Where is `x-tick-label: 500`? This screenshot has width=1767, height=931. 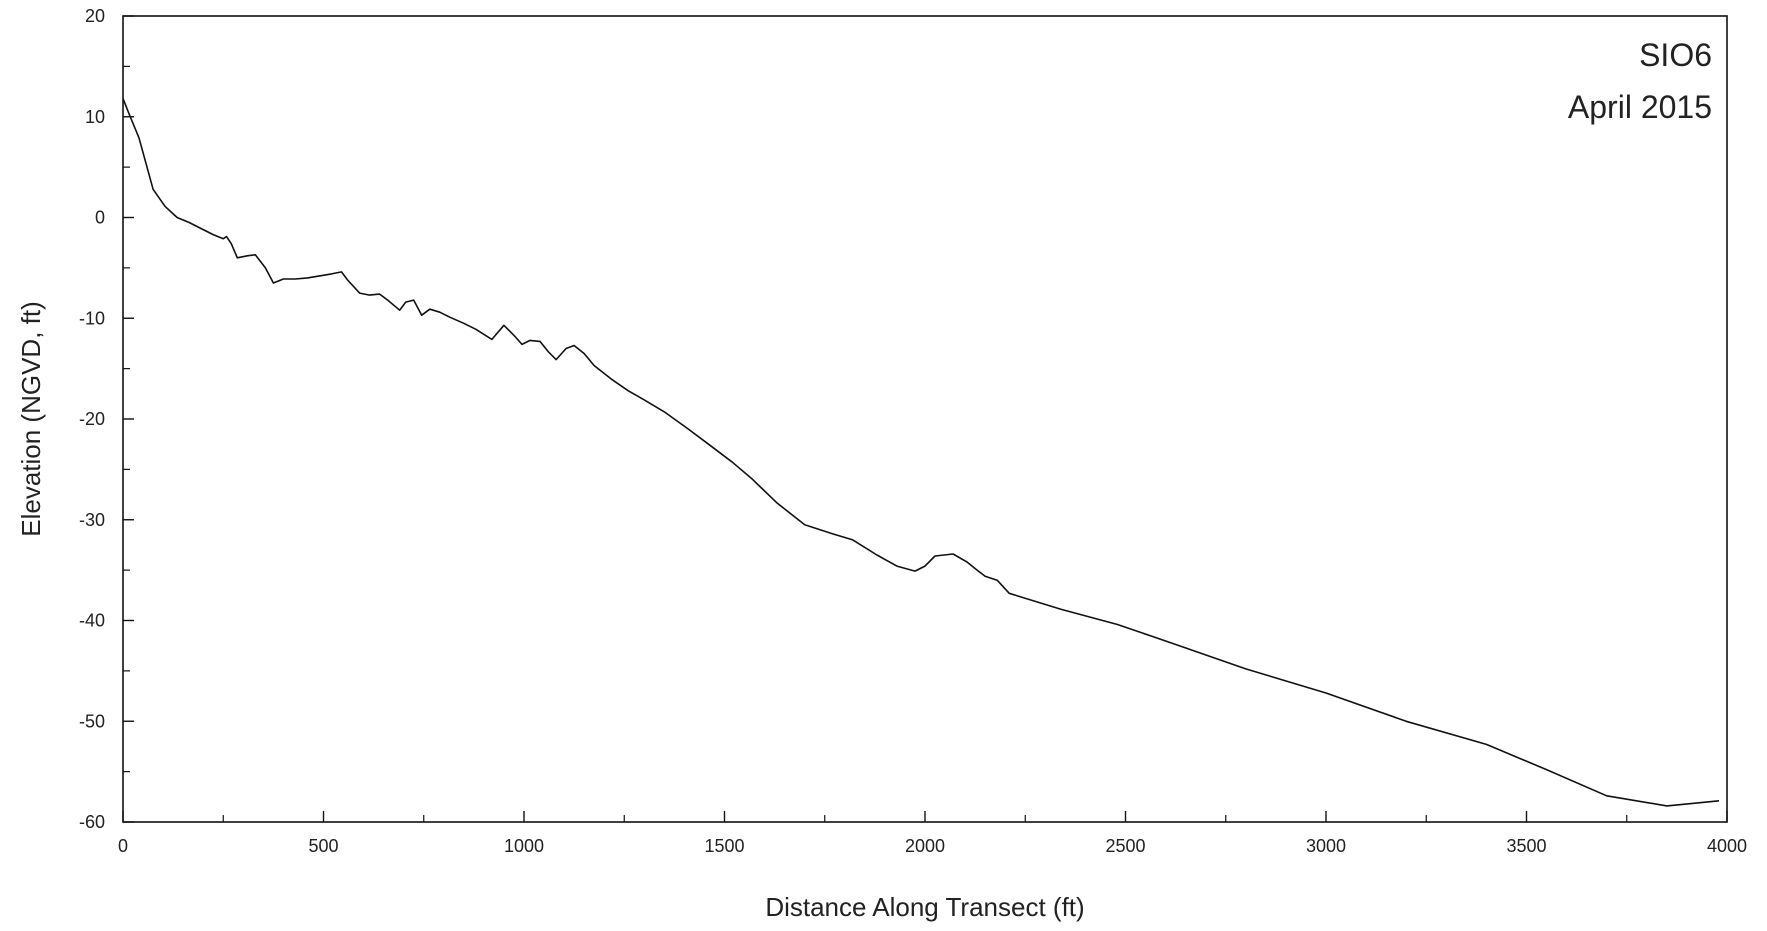 x-tick-label: 500 is located at coordinates (323, 846).